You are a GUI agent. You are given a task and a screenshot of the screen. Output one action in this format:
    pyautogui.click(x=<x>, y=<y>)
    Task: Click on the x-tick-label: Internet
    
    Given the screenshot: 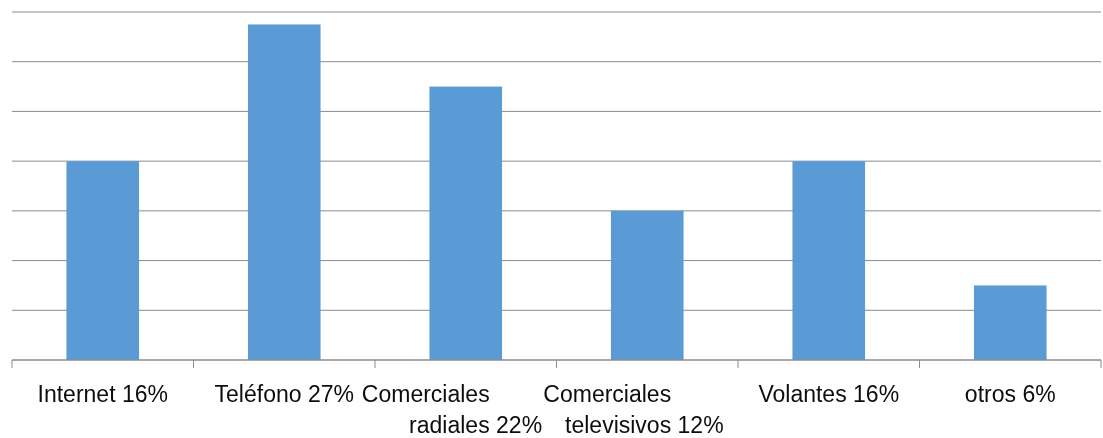 What is the action you would take?
    pyautogui.click(x=77, y=394)
    